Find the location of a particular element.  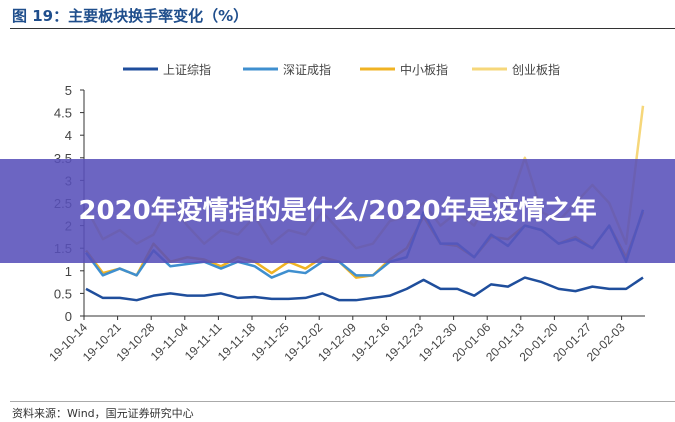

source-note: 资料来源：Wind，国元证券研究中心 is located at coordinates (103, 413).